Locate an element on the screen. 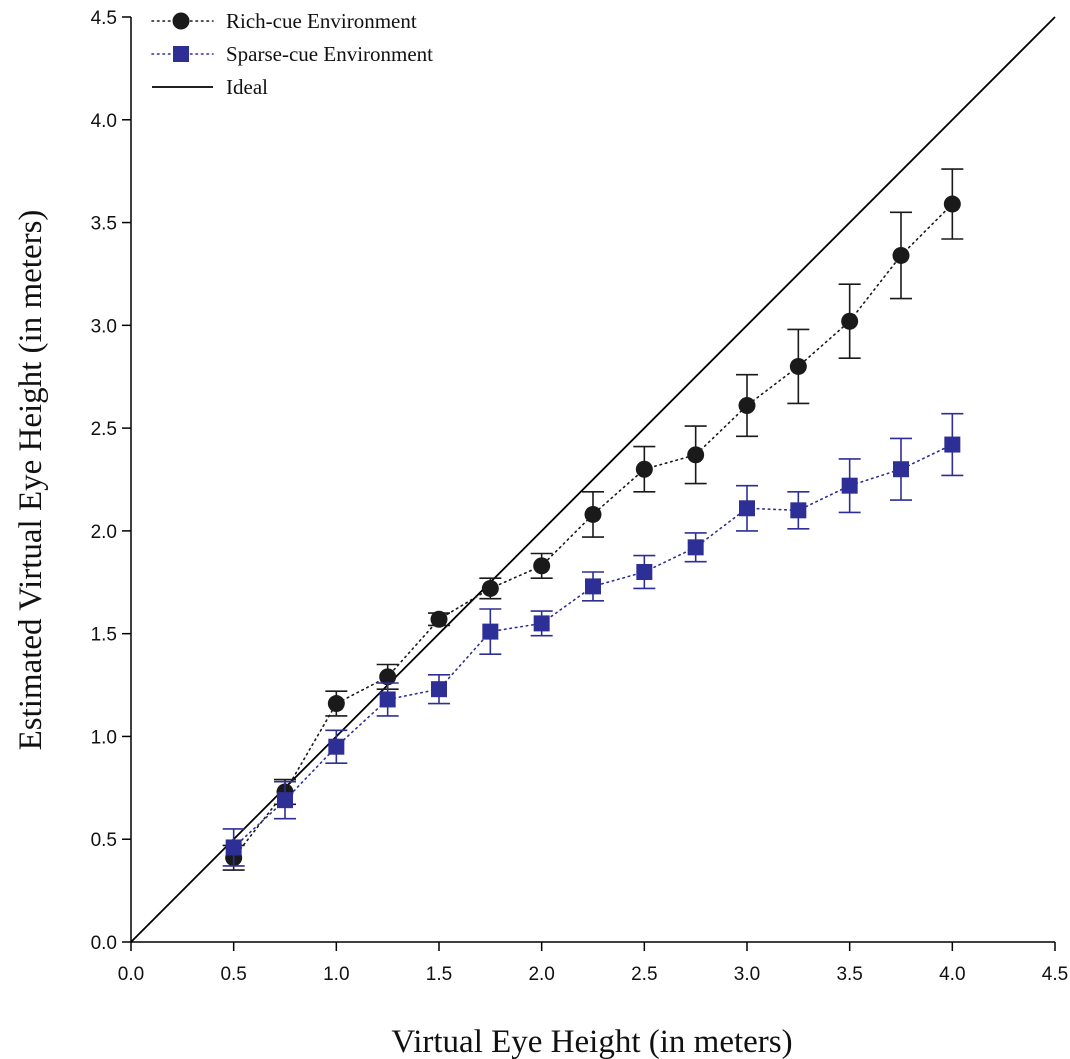 This screenshot has height=1059, width=1070. legend-label: Sparse-cue Environment is located at coordinates (329, 54).